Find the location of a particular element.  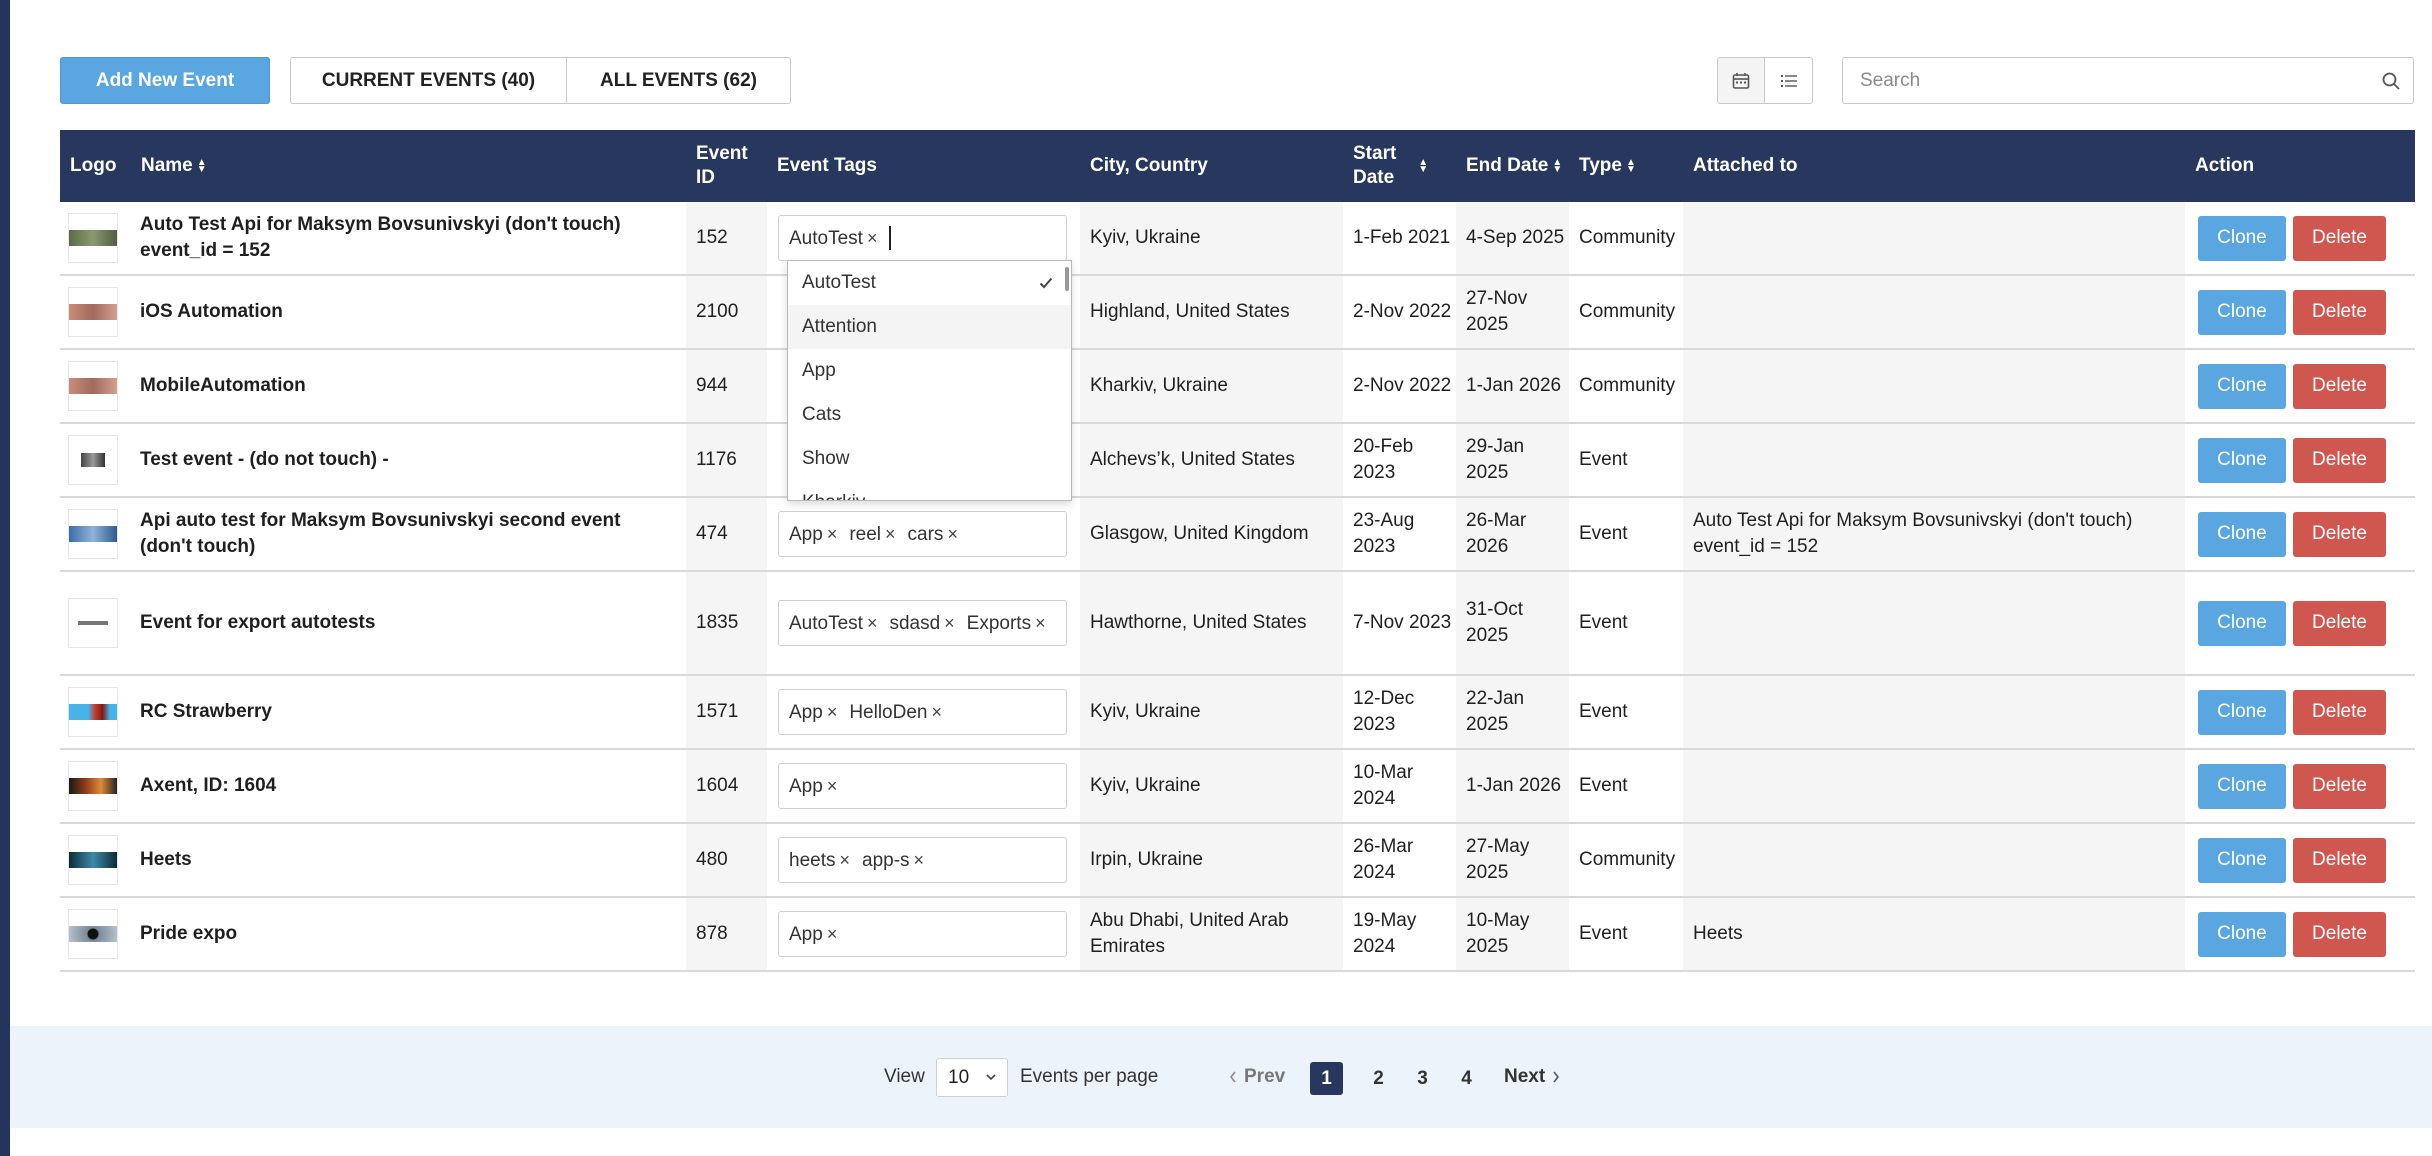

event-id: 2100 is located at coordinates (726, 312).